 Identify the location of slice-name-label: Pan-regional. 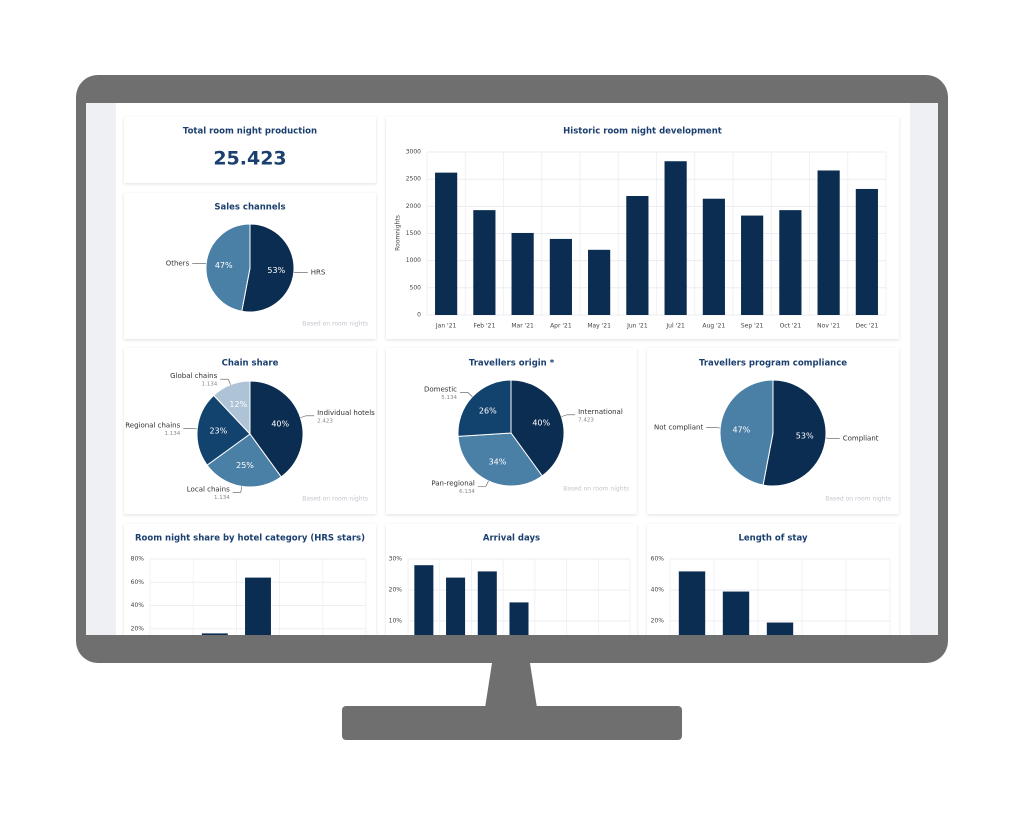
(453, 483).